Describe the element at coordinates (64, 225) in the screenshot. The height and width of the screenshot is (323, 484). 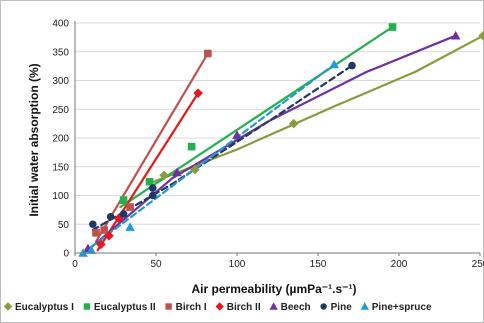
I see `y-tick-label: 50` at that location.